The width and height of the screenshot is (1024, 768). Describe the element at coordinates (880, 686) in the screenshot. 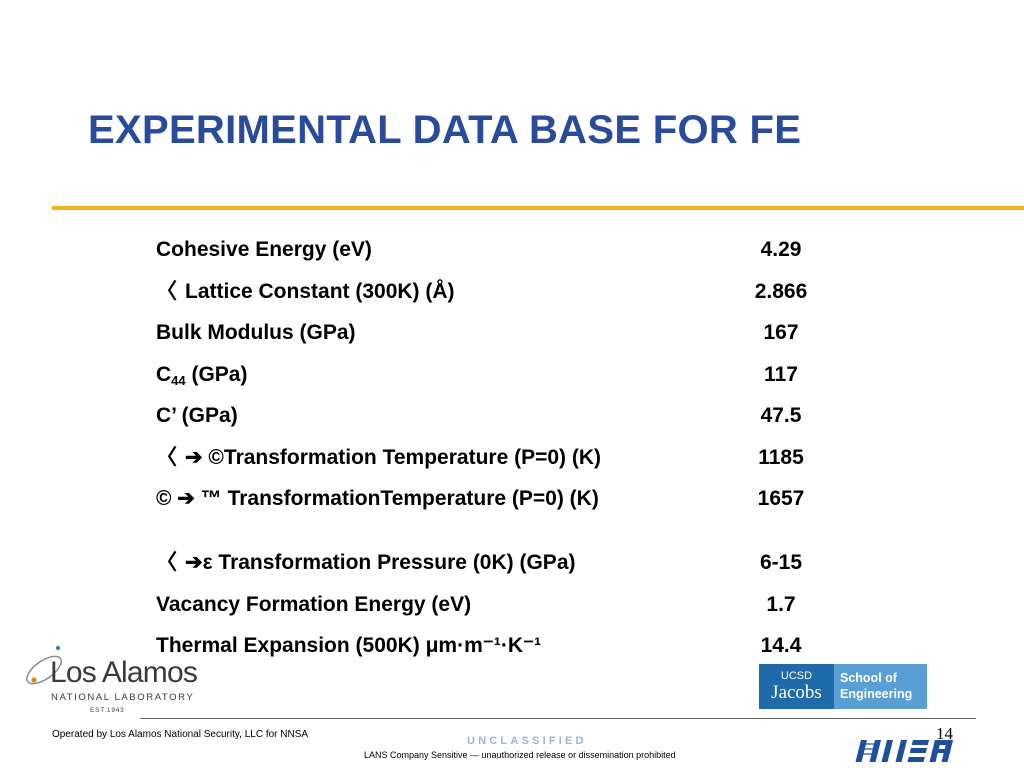

I see `school-of-engineering: School of Engineering` at that location.